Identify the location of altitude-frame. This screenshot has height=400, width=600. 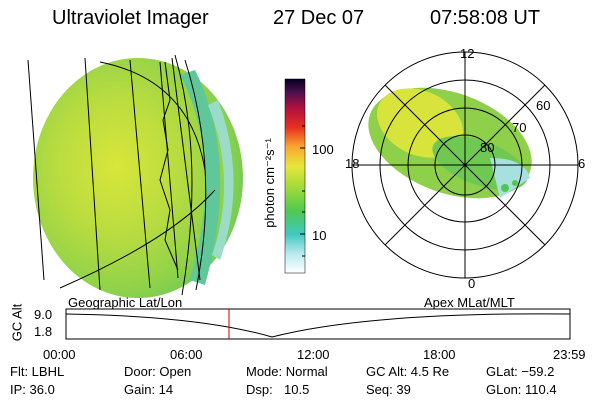
(318, 324).